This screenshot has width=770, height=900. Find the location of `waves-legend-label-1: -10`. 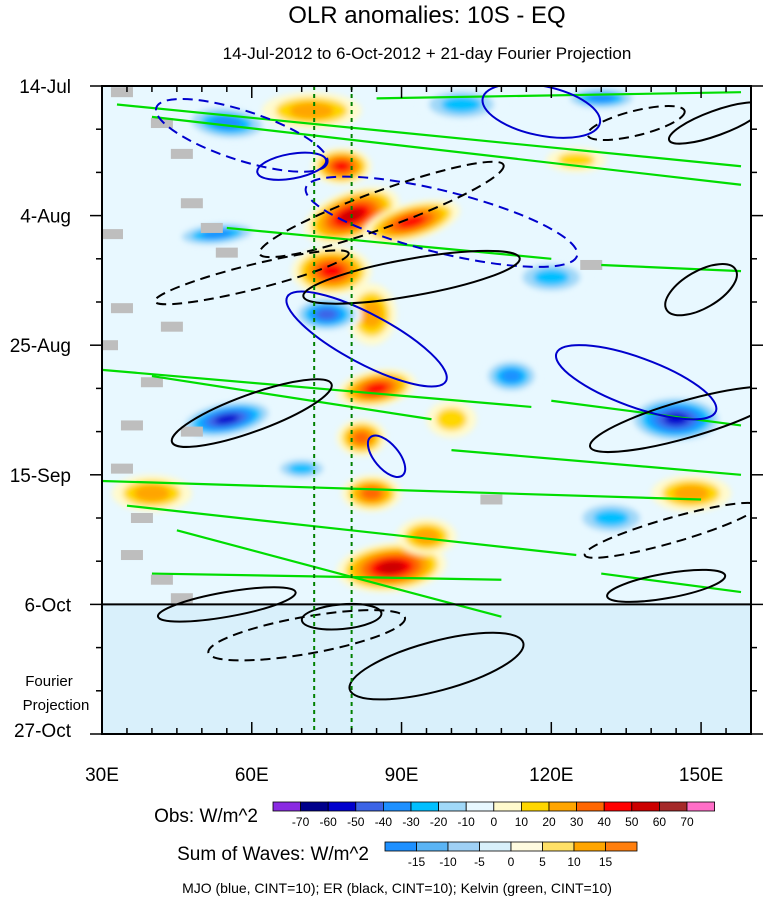

waves-legend-label-1: -10 is located at coordinates (448, 862).